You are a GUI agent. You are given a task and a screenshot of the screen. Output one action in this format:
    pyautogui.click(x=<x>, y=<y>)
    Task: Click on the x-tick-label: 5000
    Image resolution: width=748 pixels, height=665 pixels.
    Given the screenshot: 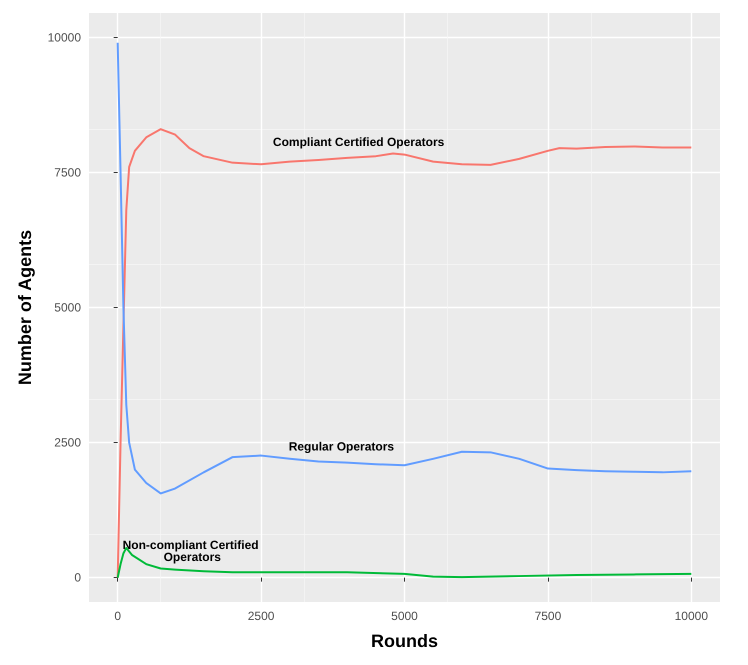 What is the action you would take?
    pyautogui.click(x=404, y=616)
    